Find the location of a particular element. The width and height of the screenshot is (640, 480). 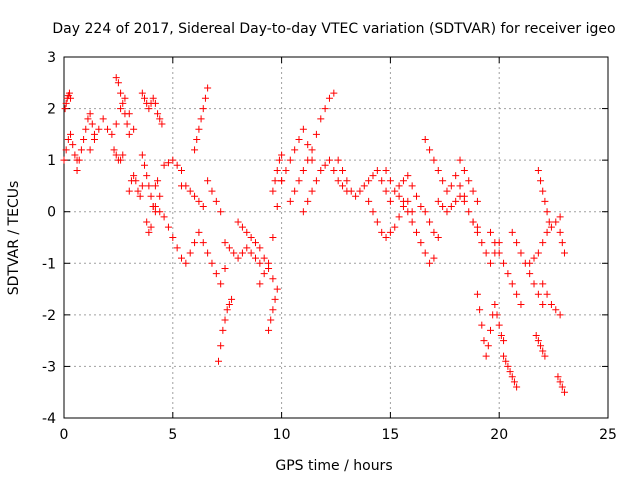

series-sat-u is located at coordinates (273, 309).